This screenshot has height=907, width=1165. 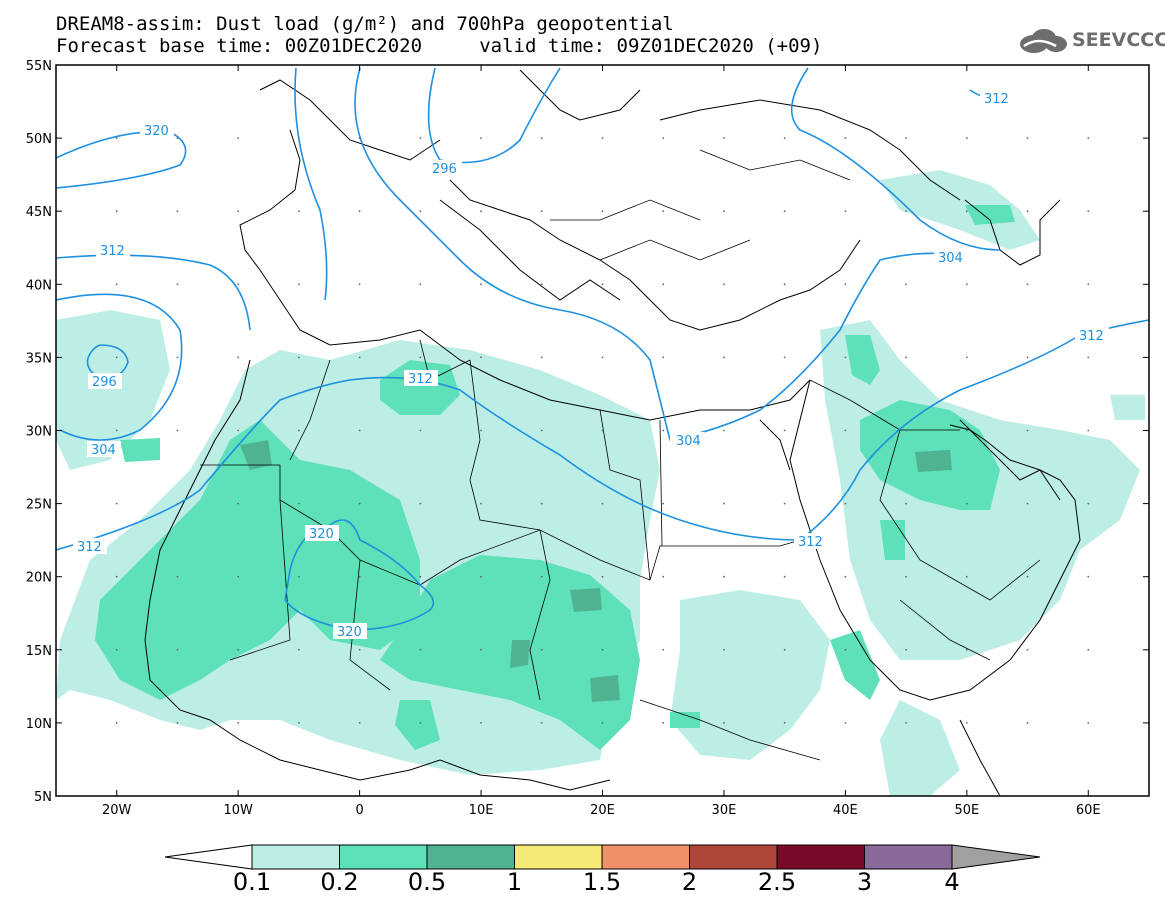 I want to click on colorbar-label: 0.1, so click(x=252, y=882).